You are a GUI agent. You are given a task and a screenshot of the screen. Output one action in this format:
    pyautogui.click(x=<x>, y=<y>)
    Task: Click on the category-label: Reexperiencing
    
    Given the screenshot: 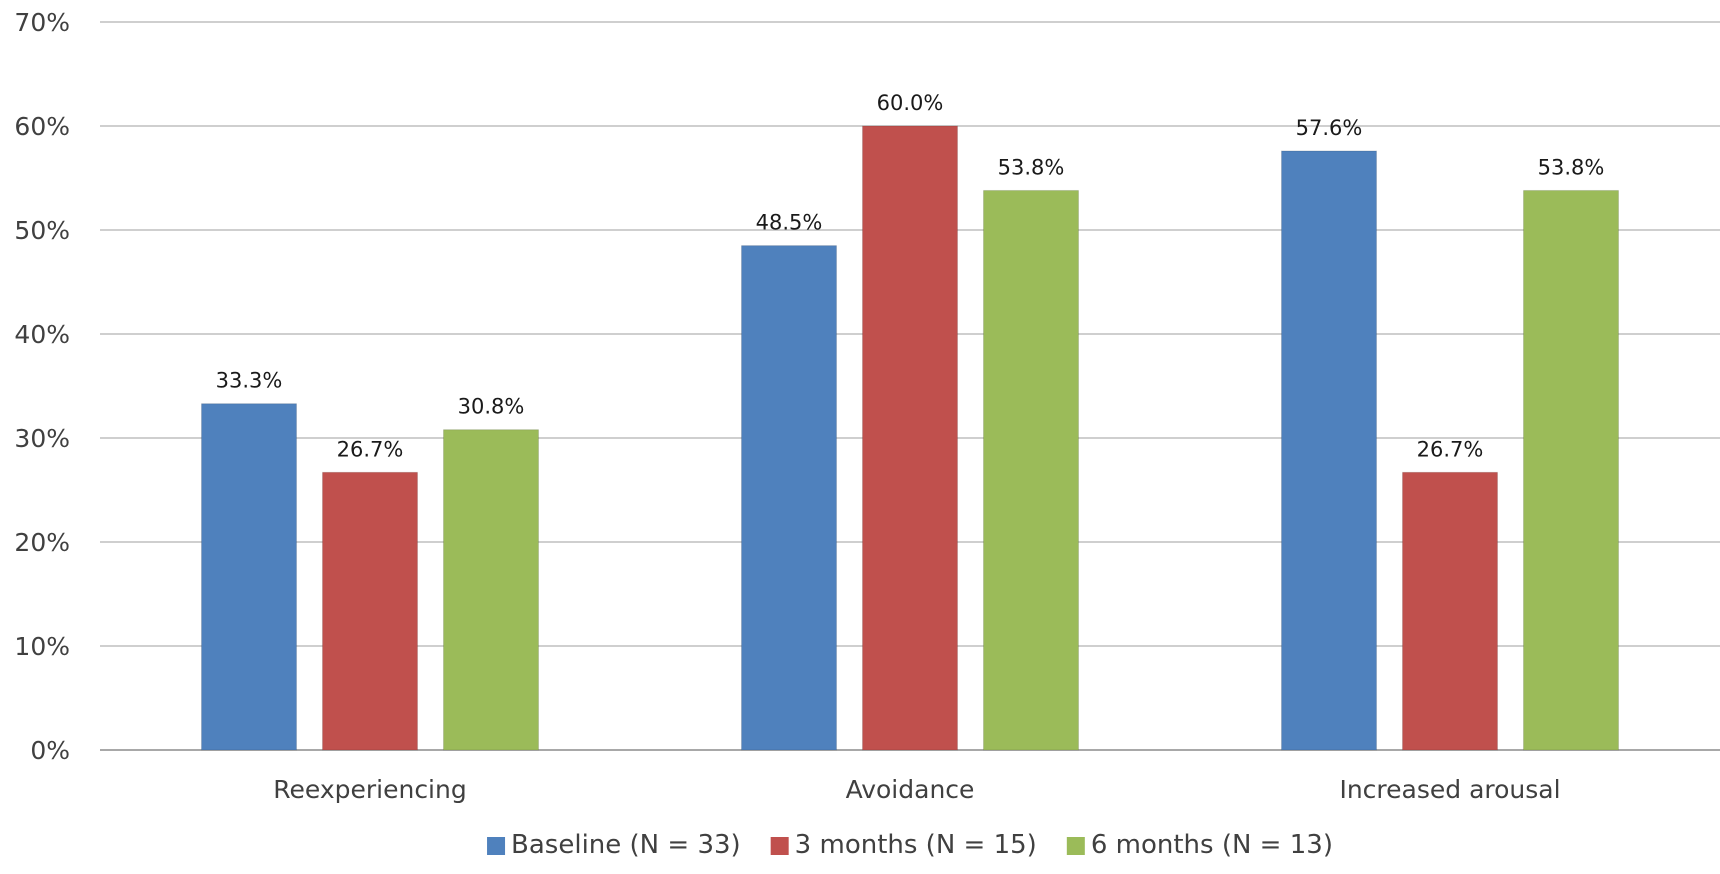 What is the action you would take?
    pyautogui.click(x=369, y=789)
    